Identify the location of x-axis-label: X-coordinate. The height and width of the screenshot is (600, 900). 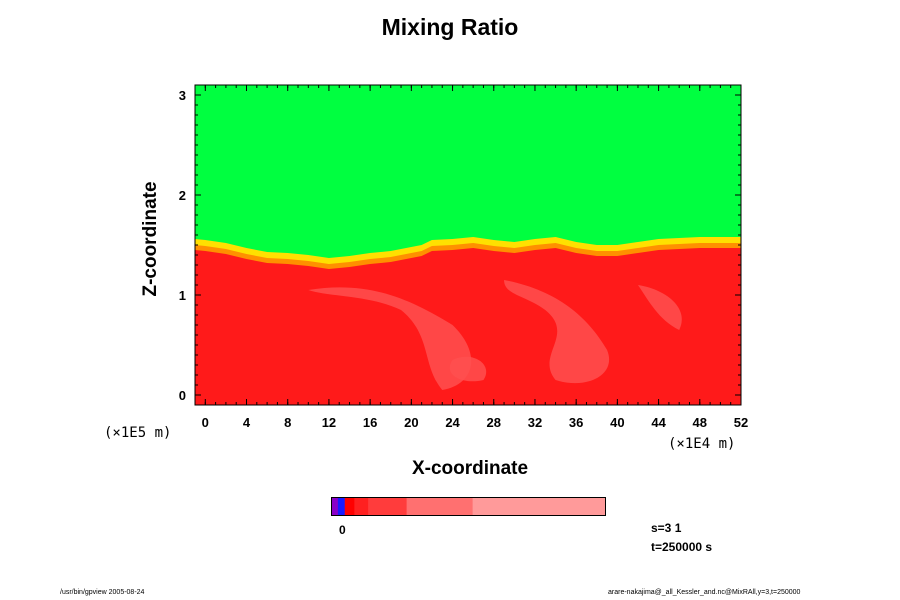
(470, 468).